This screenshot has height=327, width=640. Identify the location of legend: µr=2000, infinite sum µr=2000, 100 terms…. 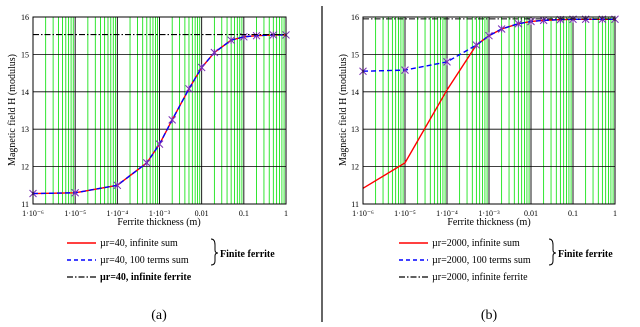
(506, 260).